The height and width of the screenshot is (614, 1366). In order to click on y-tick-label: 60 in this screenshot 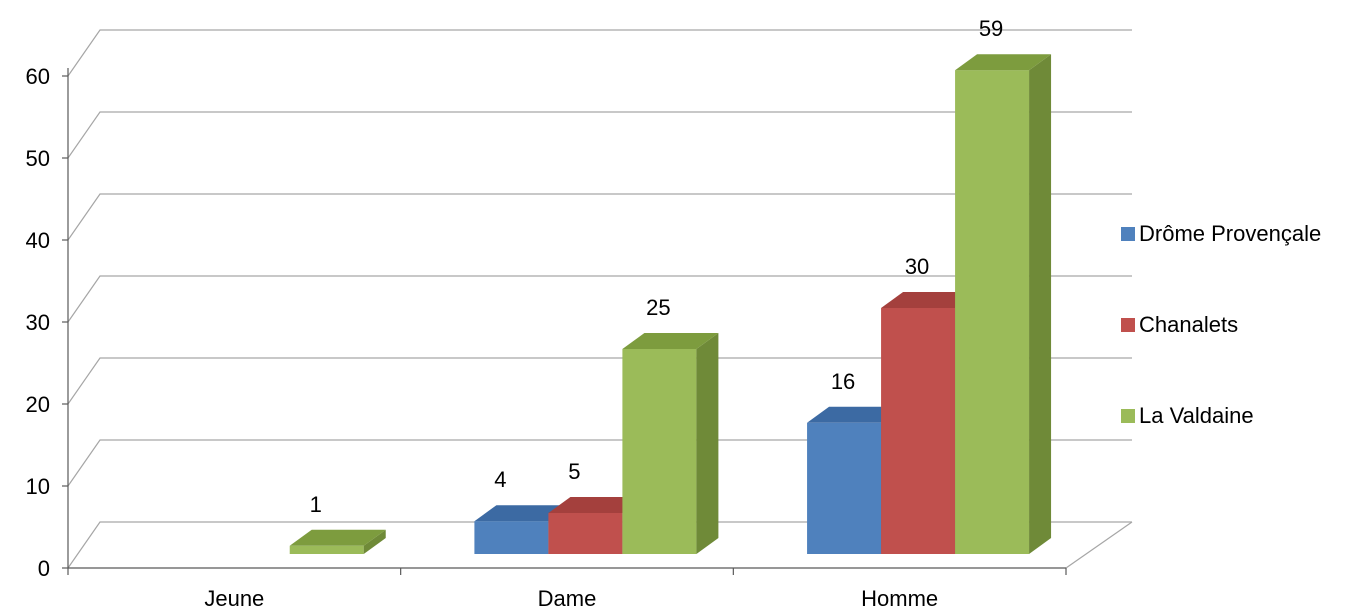, I will do `click(38, 76)`.